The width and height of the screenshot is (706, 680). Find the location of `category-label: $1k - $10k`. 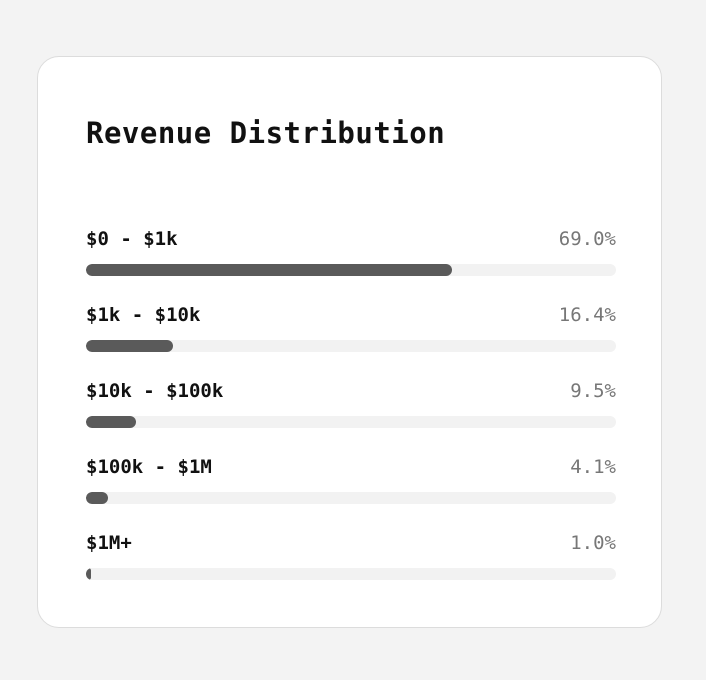

category-label: $1k - $10k is located at coordinates (143, 315).